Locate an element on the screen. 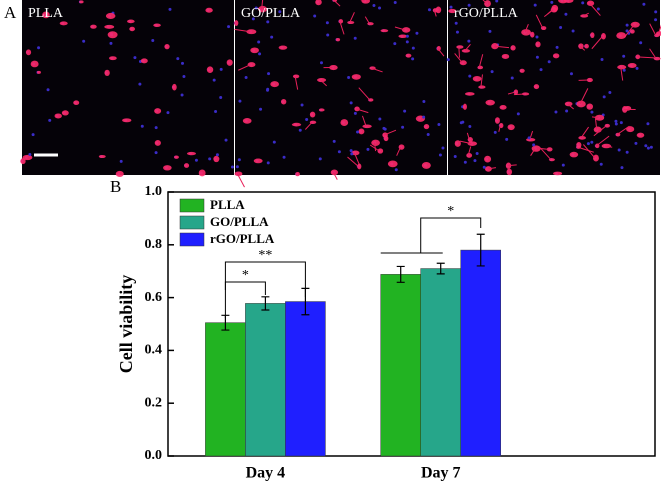  significance: * is located at coordinates (450, 211).